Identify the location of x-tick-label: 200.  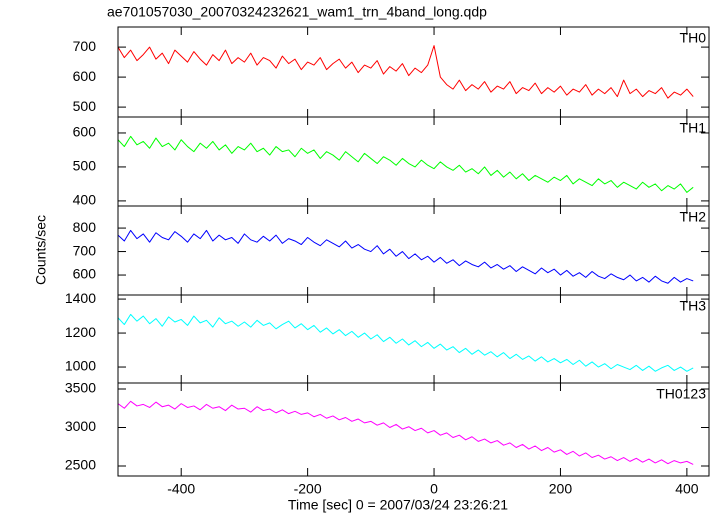
(561, 489).